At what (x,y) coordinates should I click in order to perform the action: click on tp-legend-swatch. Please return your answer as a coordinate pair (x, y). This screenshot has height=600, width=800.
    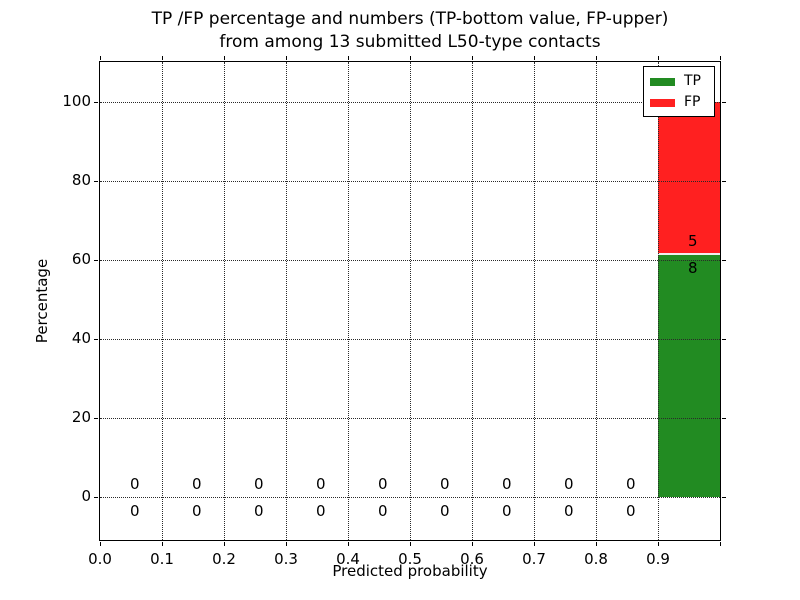
    Looking at the image, I should click on (662, 81).